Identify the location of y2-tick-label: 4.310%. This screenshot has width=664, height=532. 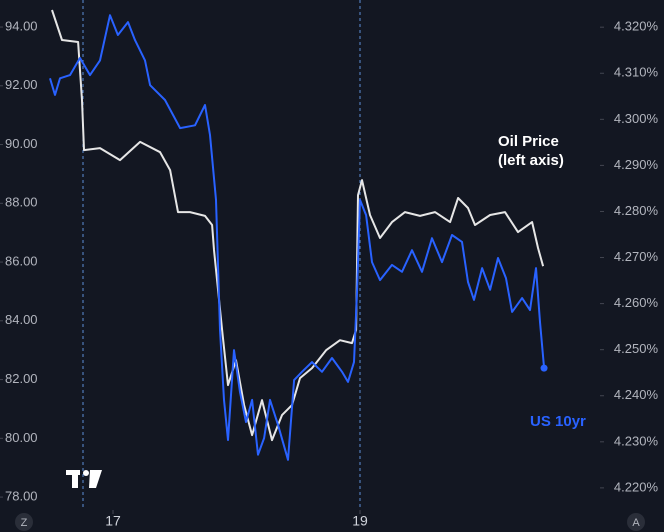
(636, 72).